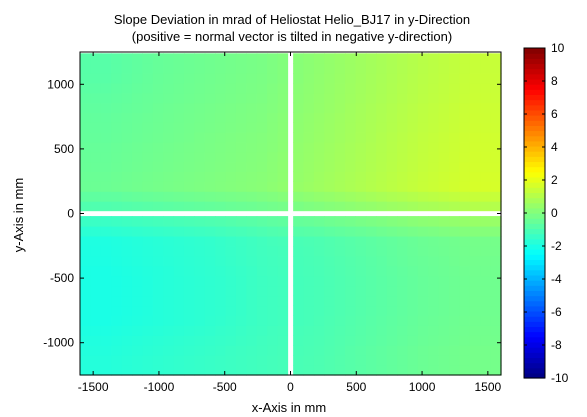  Describe the element at coordinates (159, 387) in the screenshot. I see `x-tick-label: -1000` at that location.